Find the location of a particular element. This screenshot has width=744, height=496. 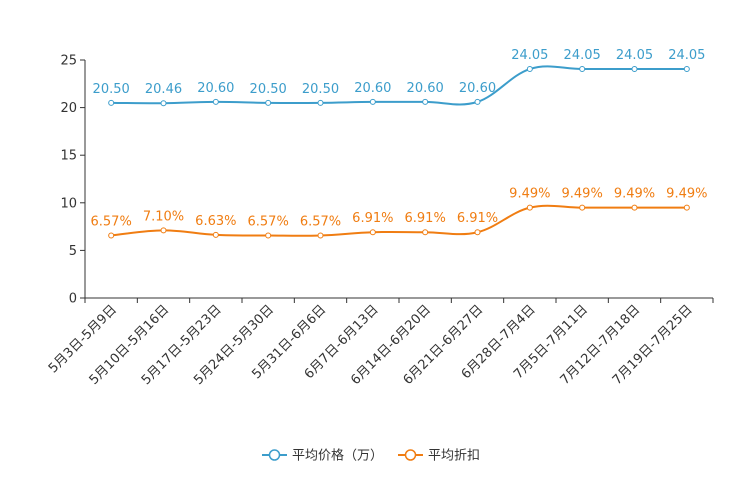

y-tick-label: 15 is located at coordinates (68, 156).